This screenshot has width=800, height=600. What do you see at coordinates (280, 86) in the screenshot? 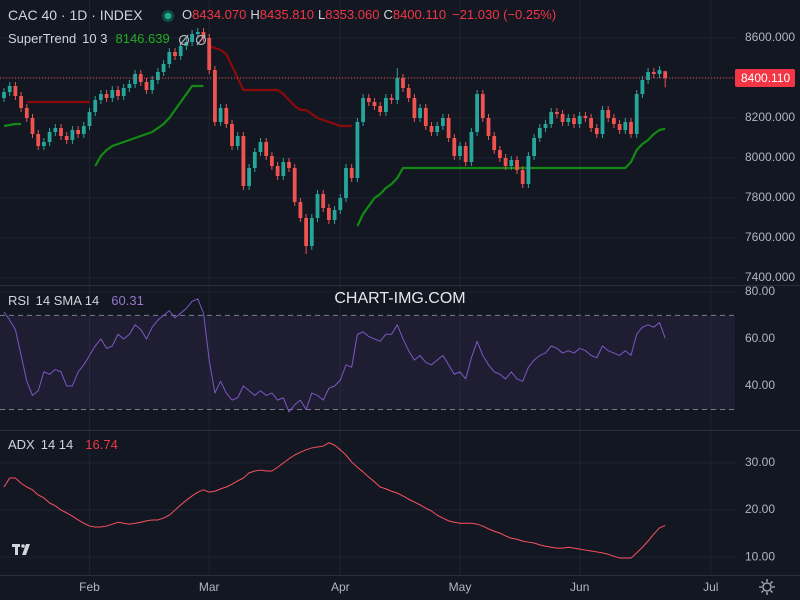
I see `supertrend-down-line` at bounding box center [280, 86].